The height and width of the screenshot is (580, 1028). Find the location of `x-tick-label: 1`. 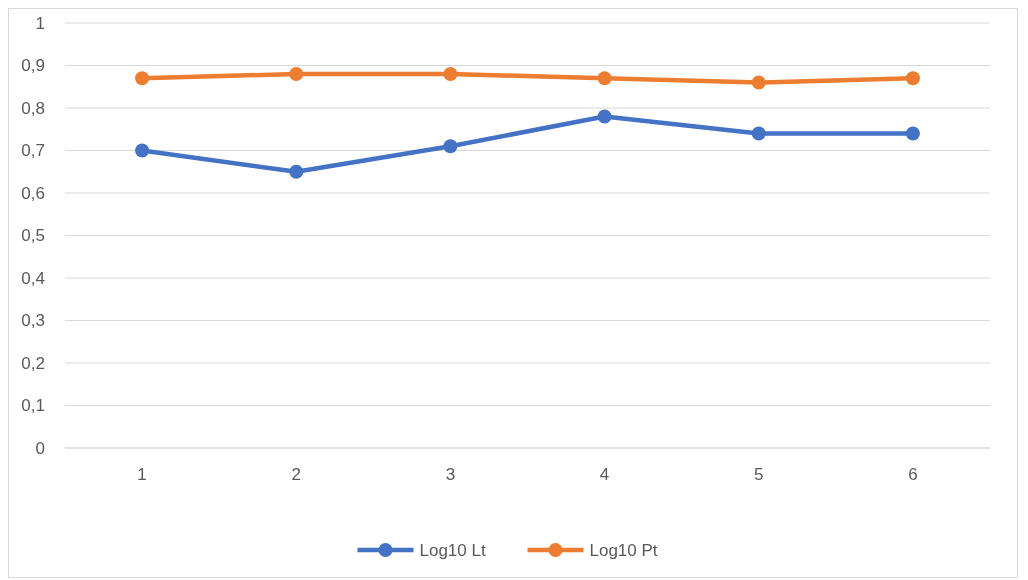

x-tick-label: 1 is located at coordinates (142, 474).